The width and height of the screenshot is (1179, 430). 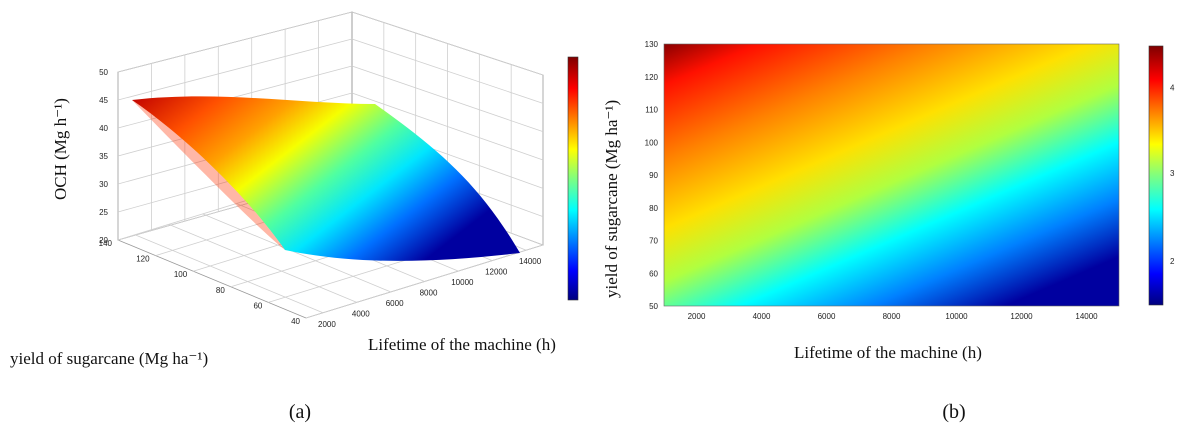 I want to click on x-tick-label: 2000, so click(x=327, y=324).